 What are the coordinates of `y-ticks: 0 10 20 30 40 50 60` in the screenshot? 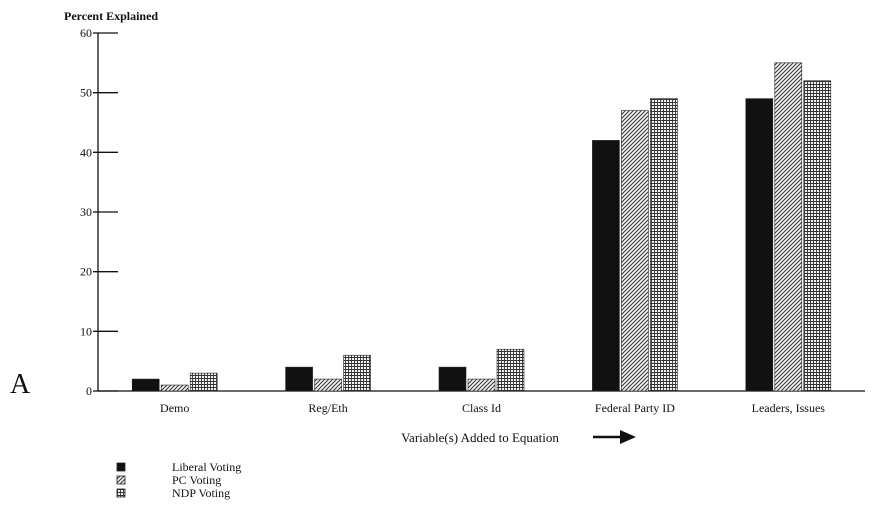 It's located at (99, 212).